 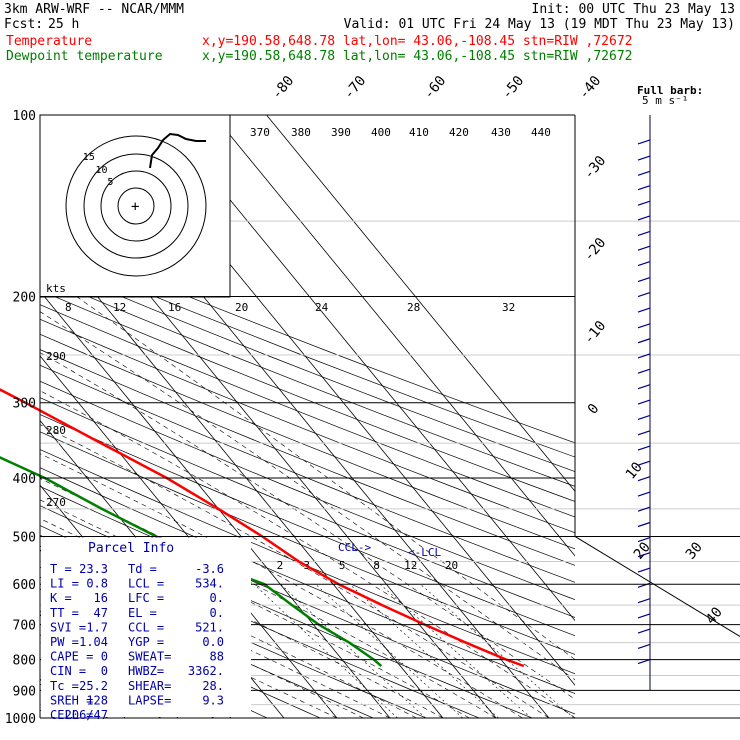 I want to click on parcel-info-bg, so click(x=146, y=627).